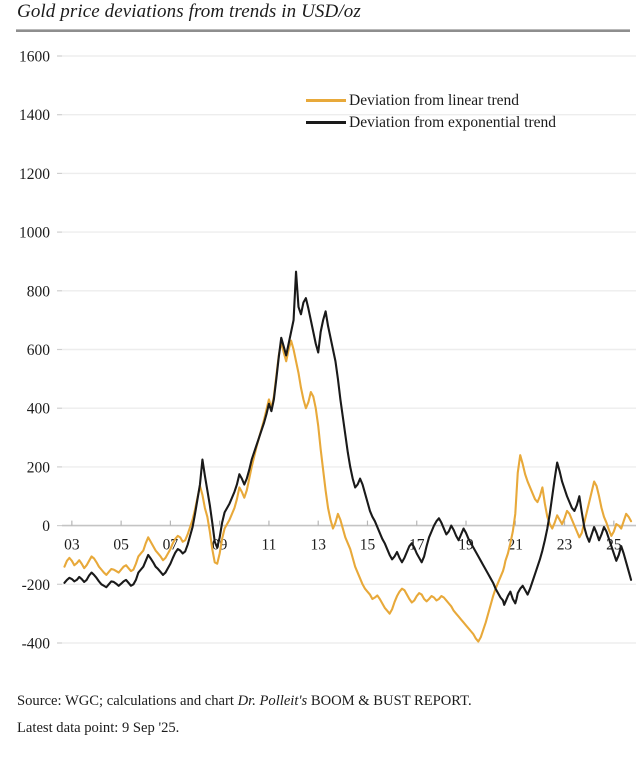  I want to click on y-tick-label: 1400, so click(34, 115).